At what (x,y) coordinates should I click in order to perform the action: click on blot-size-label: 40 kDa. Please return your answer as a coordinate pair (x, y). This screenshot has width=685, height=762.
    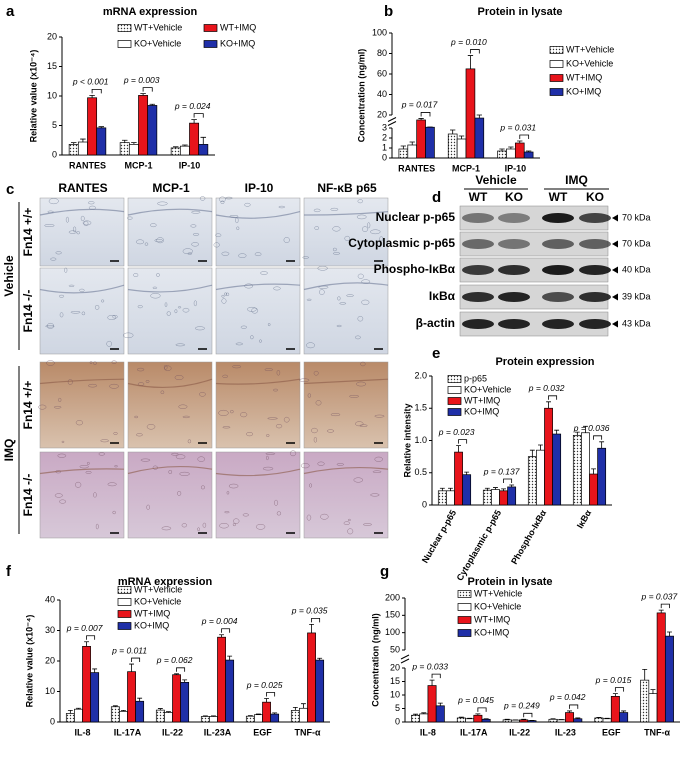
    Looking at the image, I should click on (636, 269).